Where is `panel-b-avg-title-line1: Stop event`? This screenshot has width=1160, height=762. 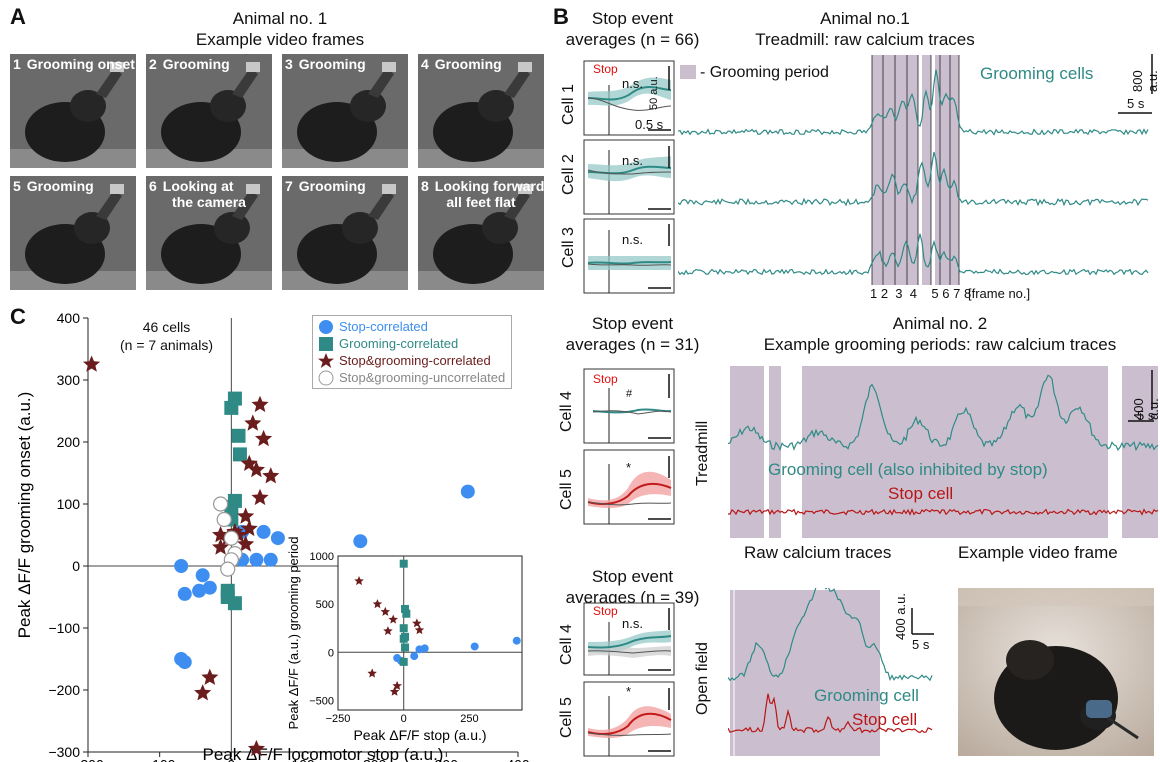
panel-b-avg-title-line1: Stop event is located at coordinates (632, 18).